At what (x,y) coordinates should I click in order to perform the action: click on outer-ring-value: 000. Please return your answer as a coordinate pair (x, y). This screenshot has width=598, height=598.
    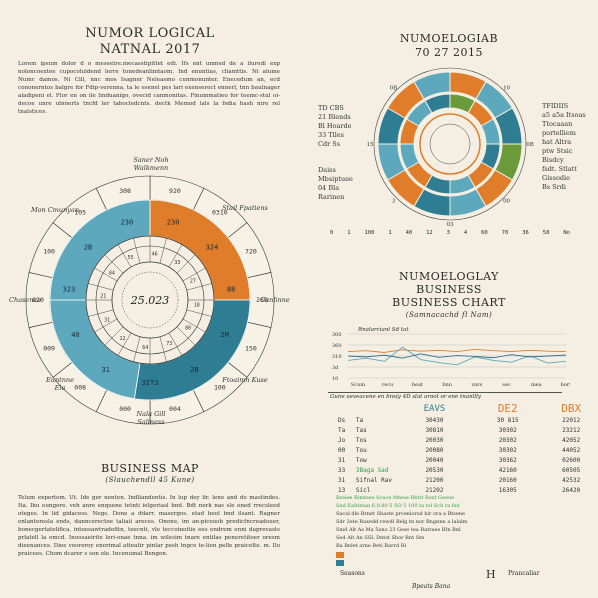
    Looking at the image, I should click on (125, 409).